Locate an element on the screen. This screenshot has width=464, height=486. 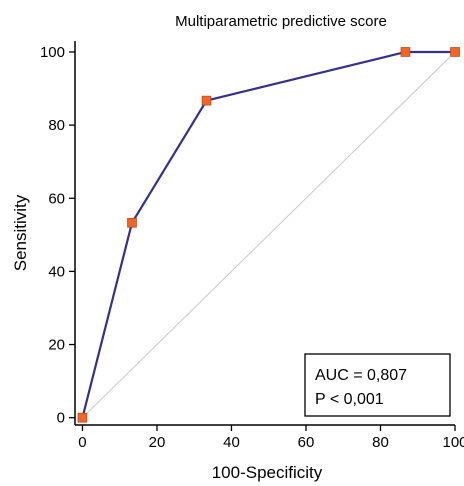
p-value-text: P < 0,001 is located at coordinates (349, 399).